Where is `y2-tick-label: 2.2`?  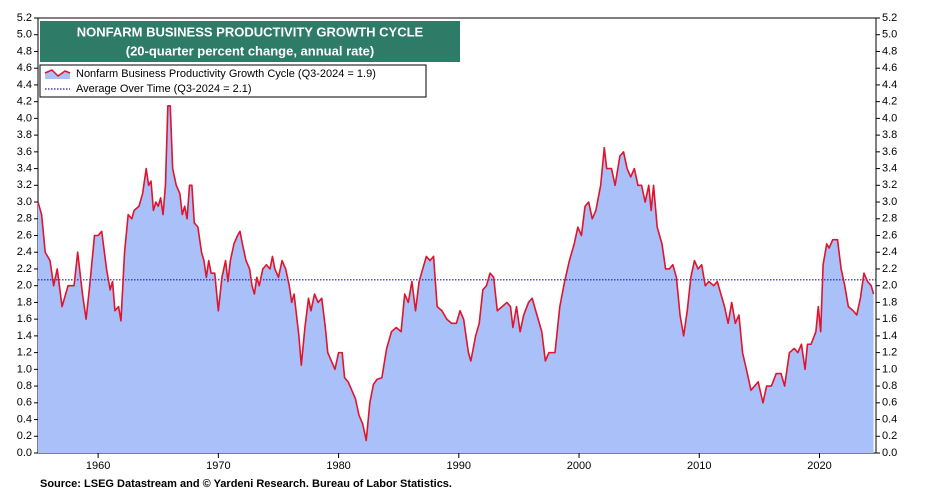
y2-tick-label: 2.2 is located at coordinates (889, 269).